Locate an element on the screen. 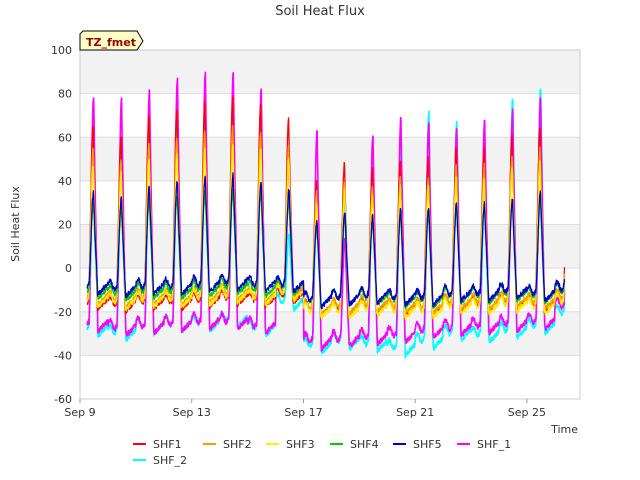 This screenshot has height=480, width=640. legend-label: SHF_2 is located at coordinates (170, 460).